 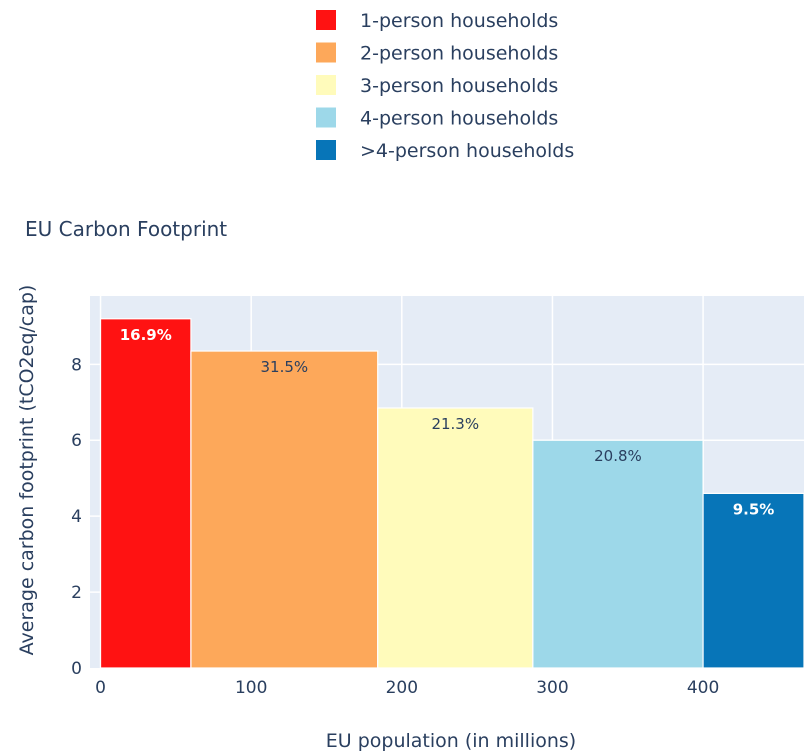 What do you see at coordinates (76, 365) in the screenshot?
I see `y-tick-label: 8` at bounding box center [76, 365].